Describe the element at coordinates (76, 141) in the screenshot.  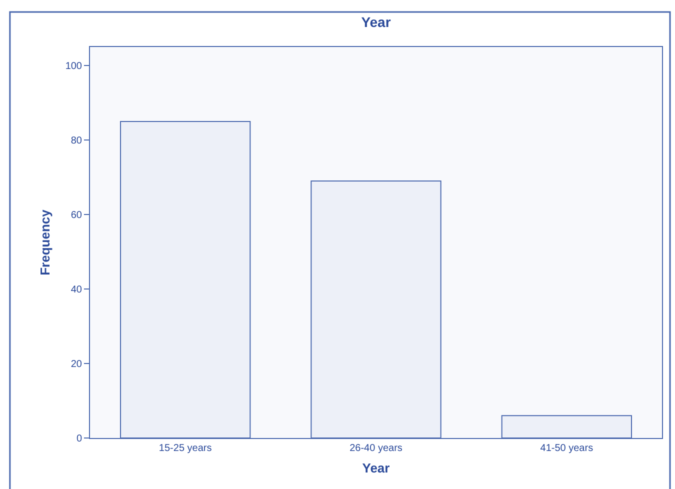
I see `y-tick-label: 80` at that location.